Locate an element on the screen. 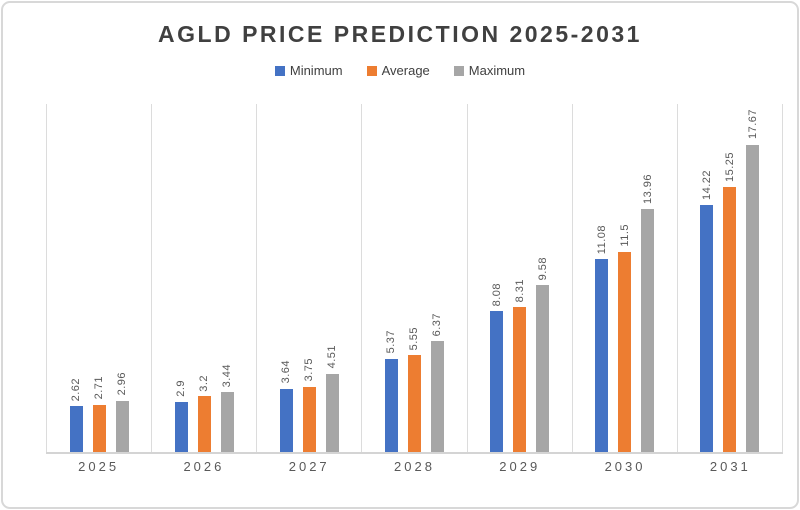  x-axis-label-2029: 2029 is located at coordinates (520, 466).